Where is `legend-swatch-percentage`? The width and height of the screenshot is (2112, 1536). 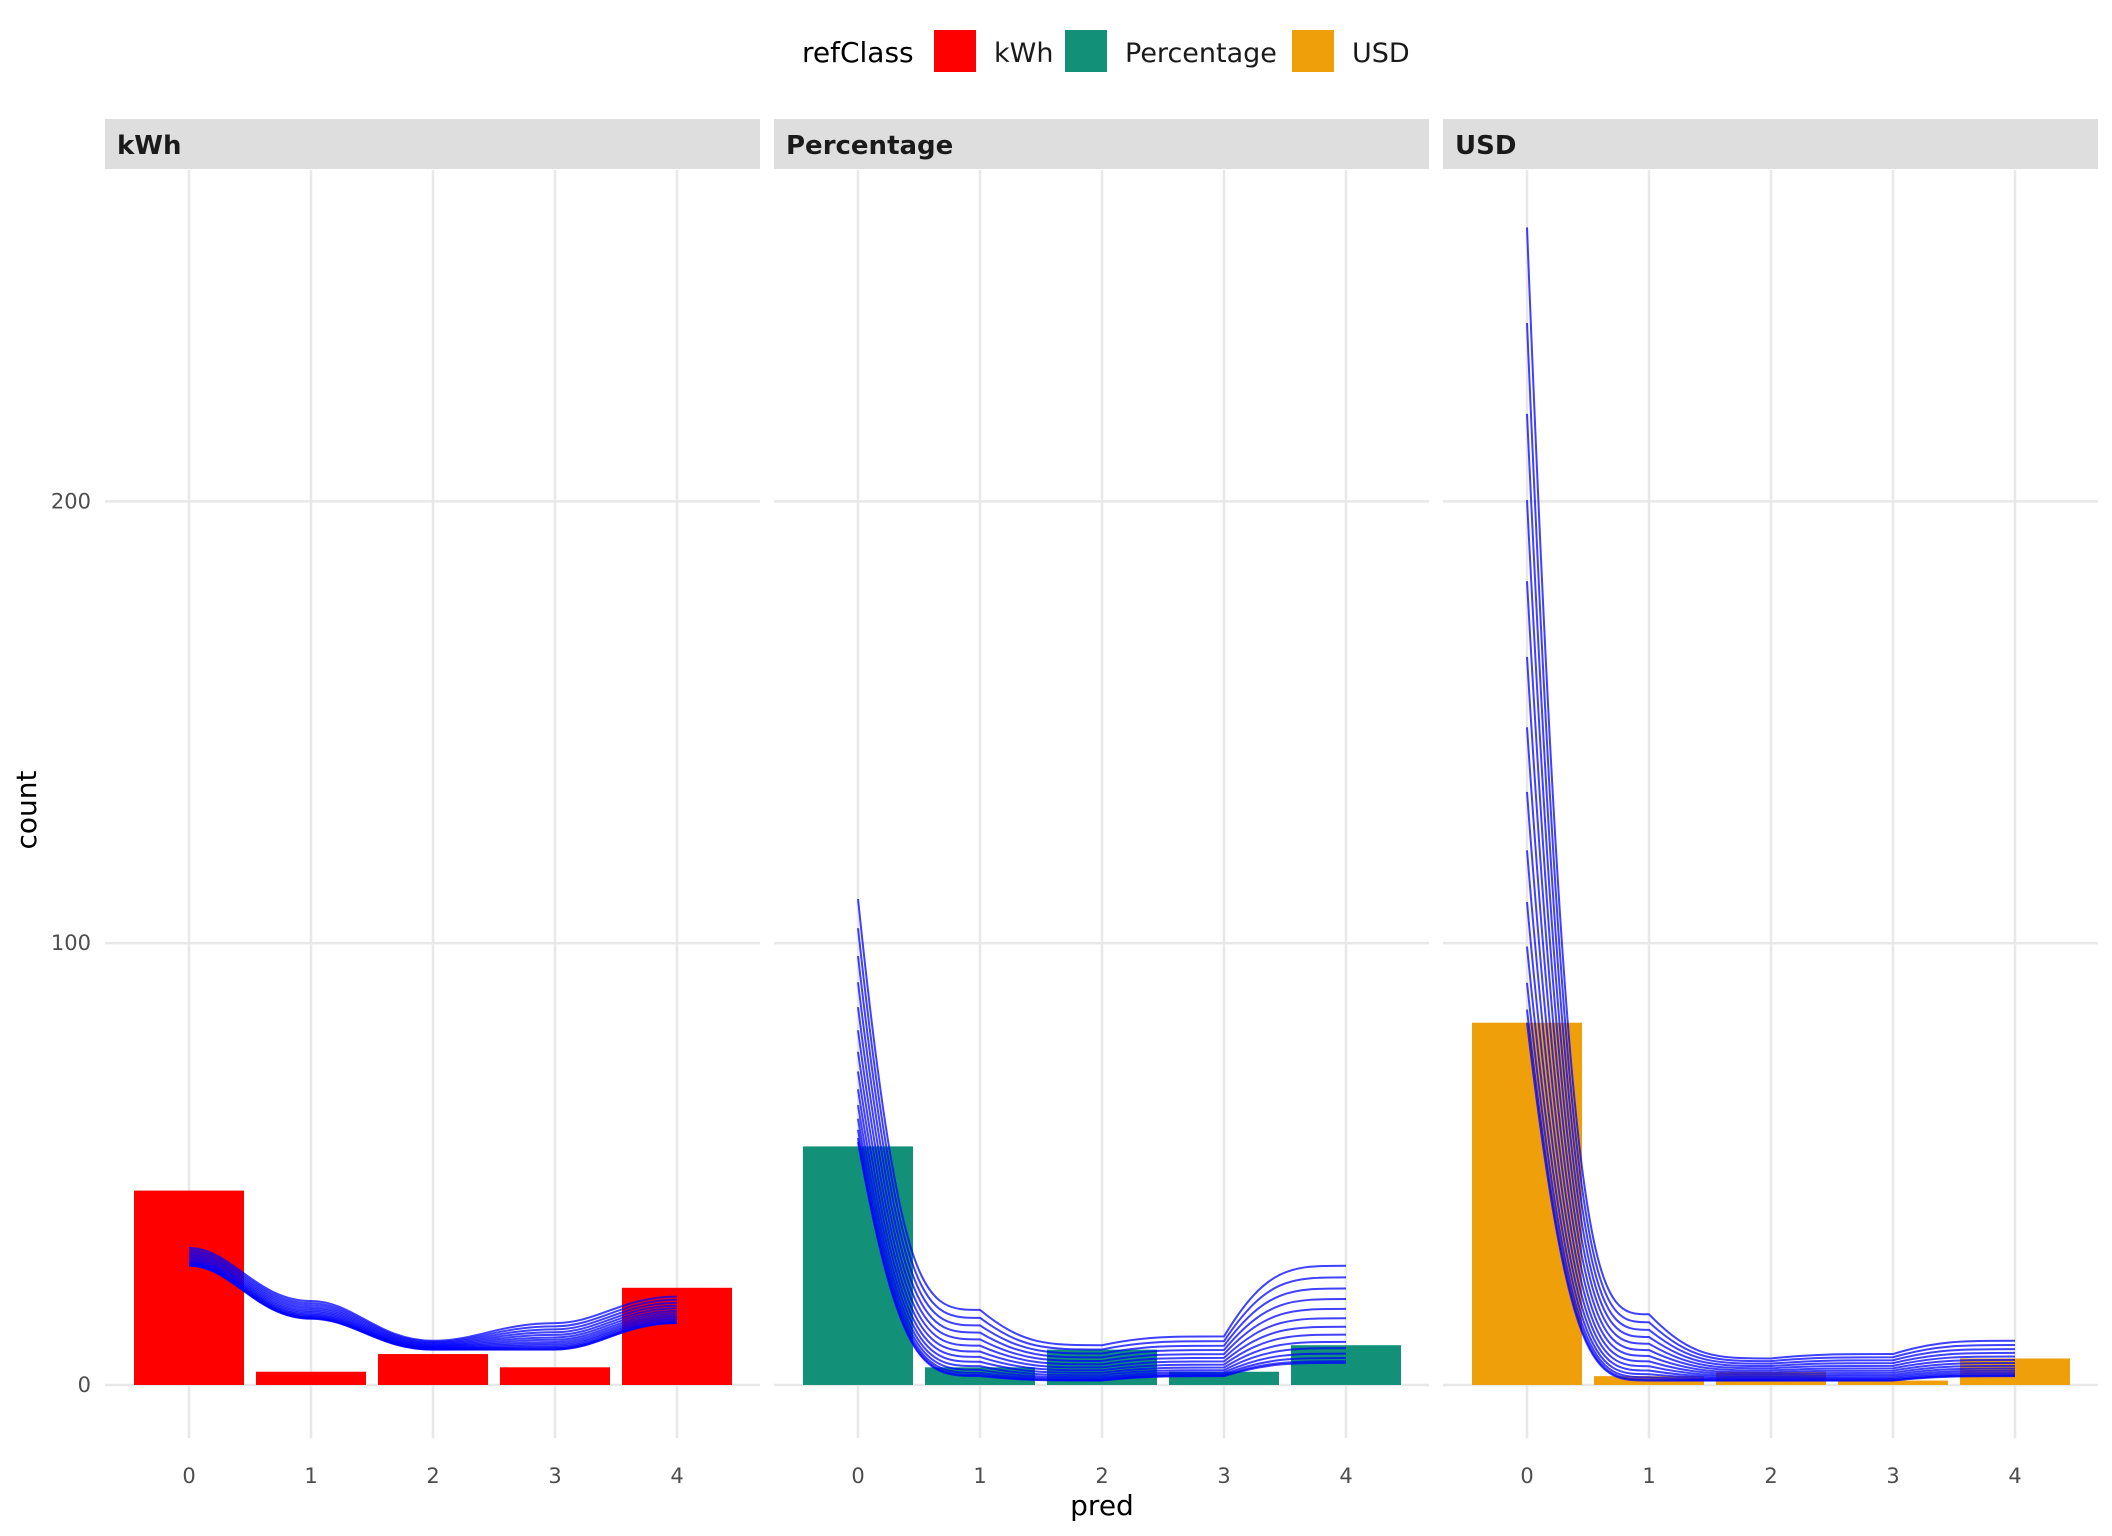 legend-swatch-percentage is located at coordinates (1086, 51).